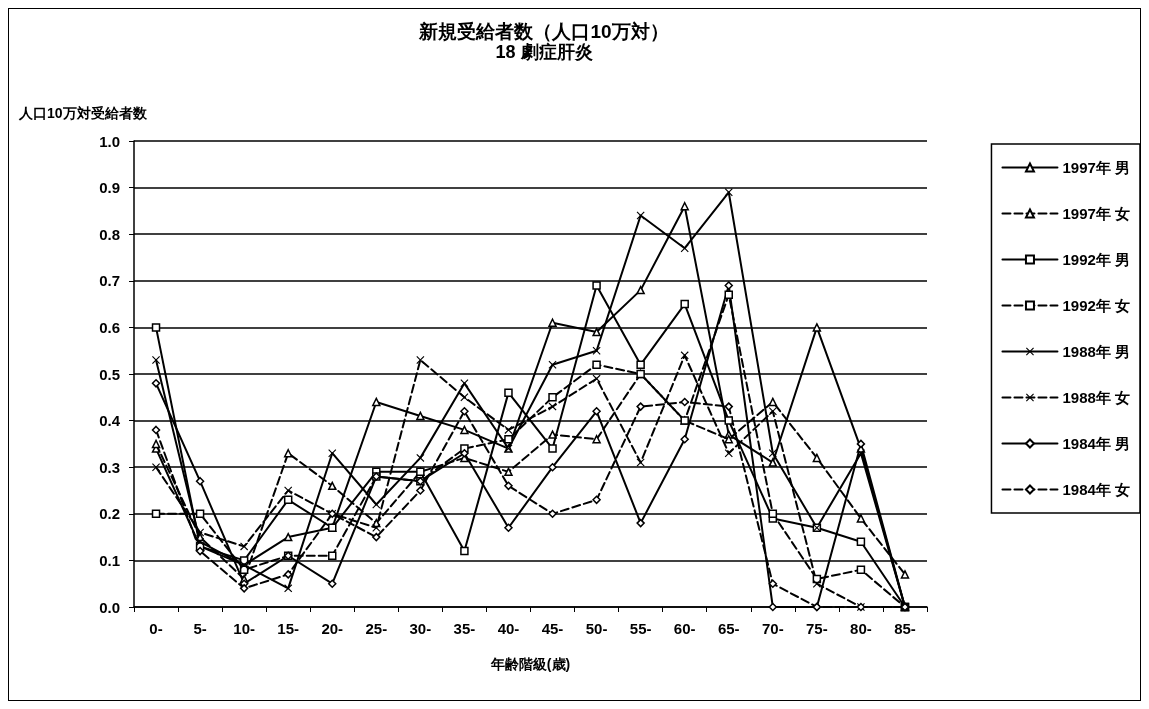 The image size is (1149, 709). Describe the element at coordinates (110, 421) in the screenshot. I see `y-tick-label: 0.4` at that location.